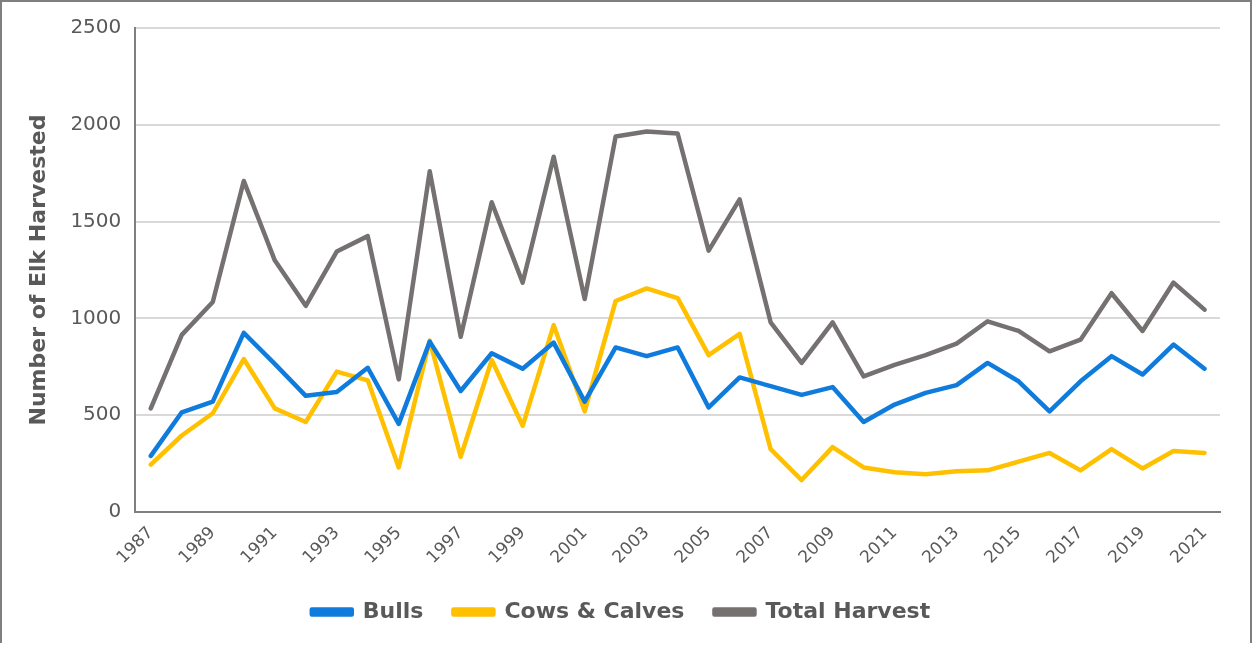 The image size is (1252, 645). What do you see at coordinates (393, 610) in the screenshot?
I see `legend-label: Bulls` at bounding box center [393, 610].